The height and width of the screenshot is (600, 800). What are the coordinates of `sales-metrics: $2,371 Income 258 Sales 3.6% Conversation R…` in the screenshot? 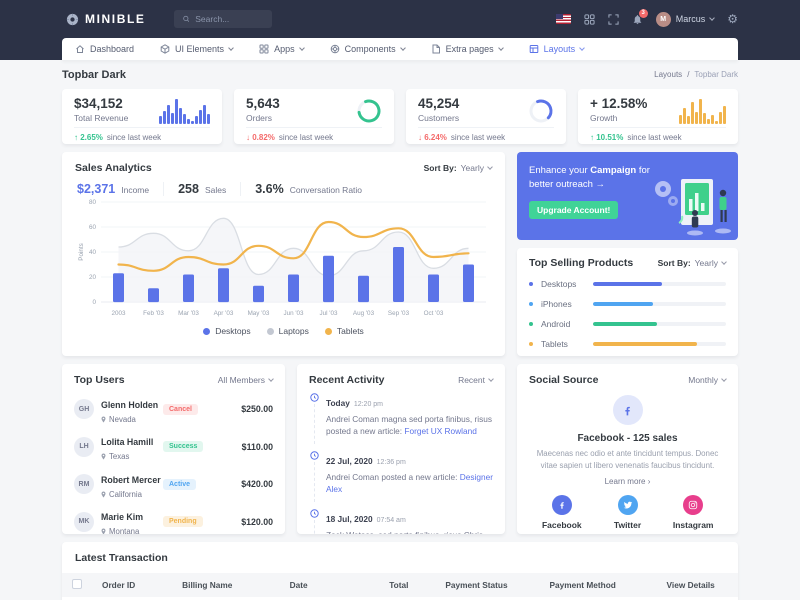 It's located at (283, 189).